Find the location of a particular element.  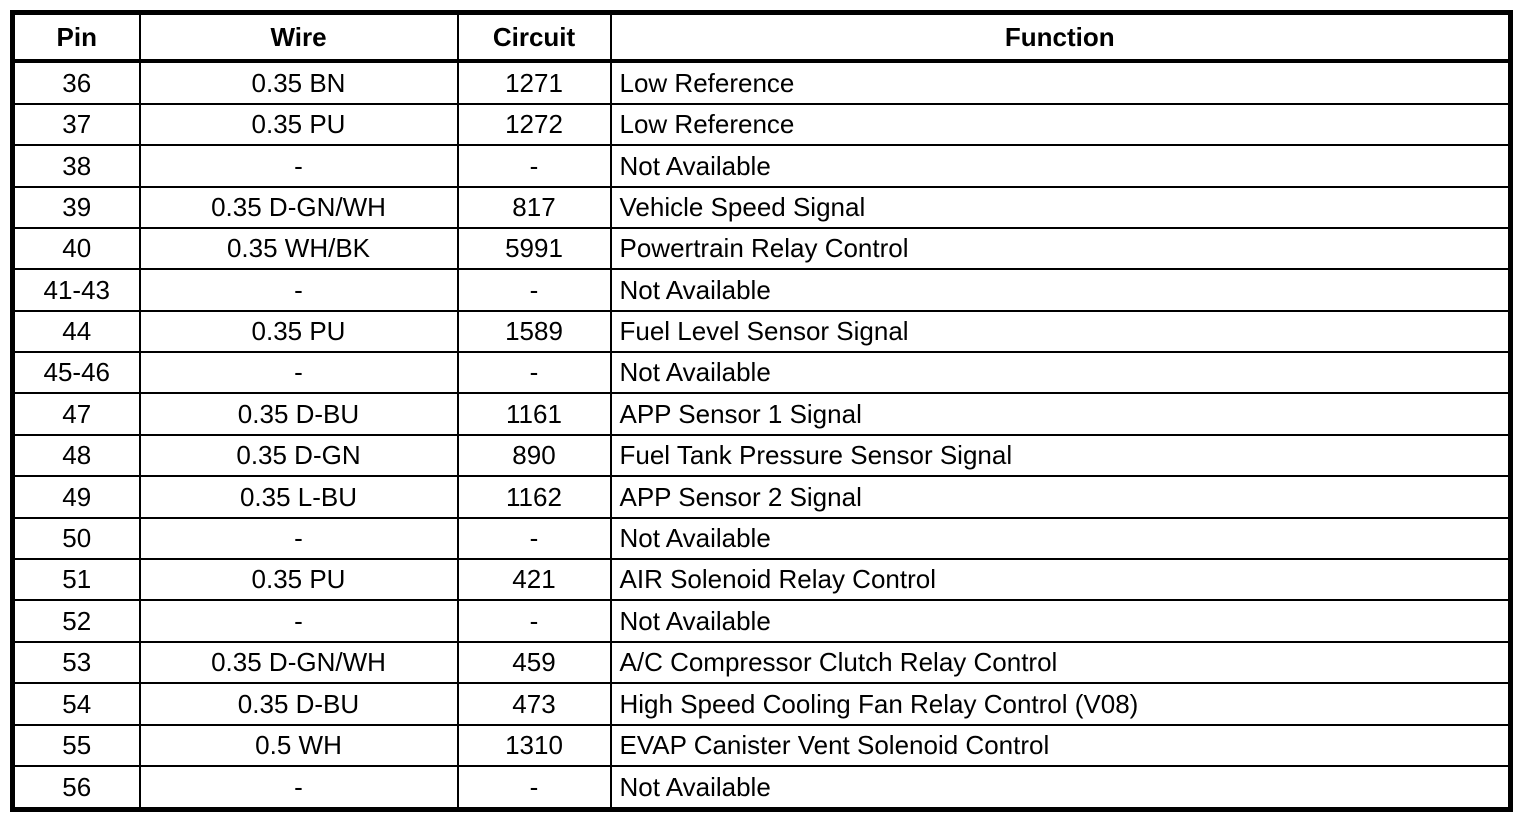

cell-wire: 0.35 WH/BK is located at coordinates (298, 248).